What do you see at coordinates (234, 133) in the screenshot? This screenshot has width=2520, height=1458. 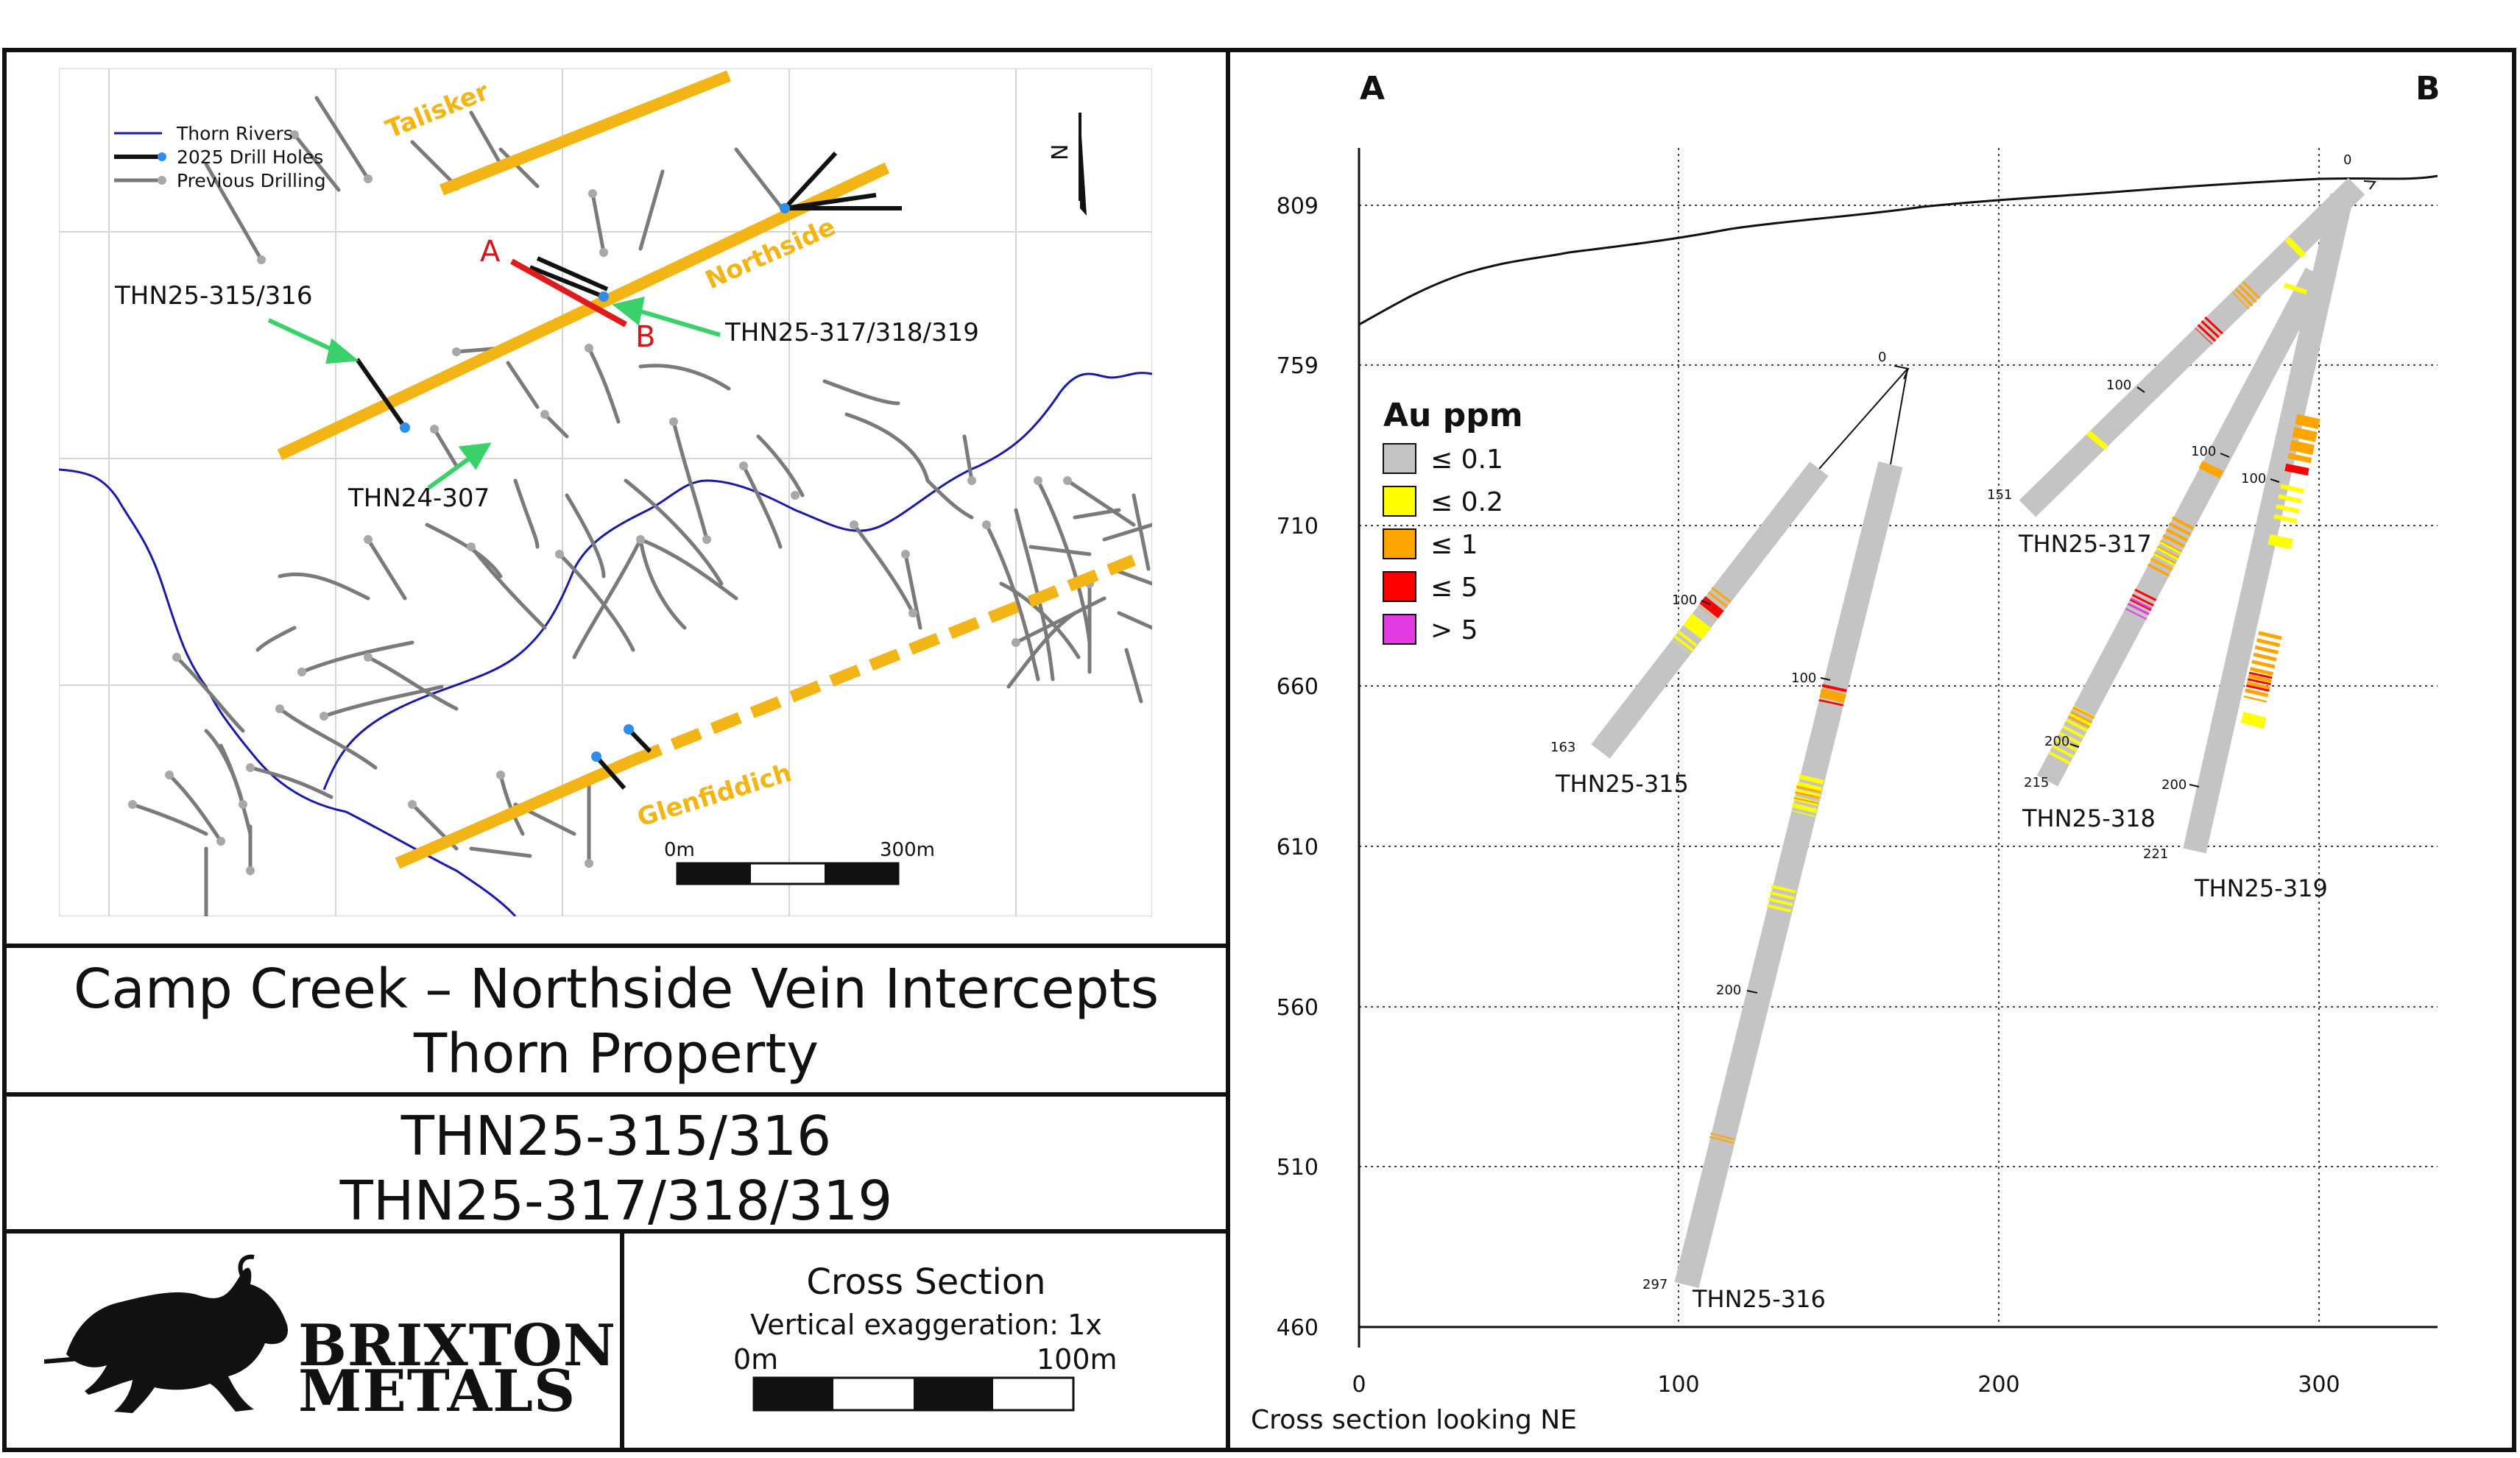 I see `legend-rivers: Thorn Rivers` at bounding box center [234, 133].